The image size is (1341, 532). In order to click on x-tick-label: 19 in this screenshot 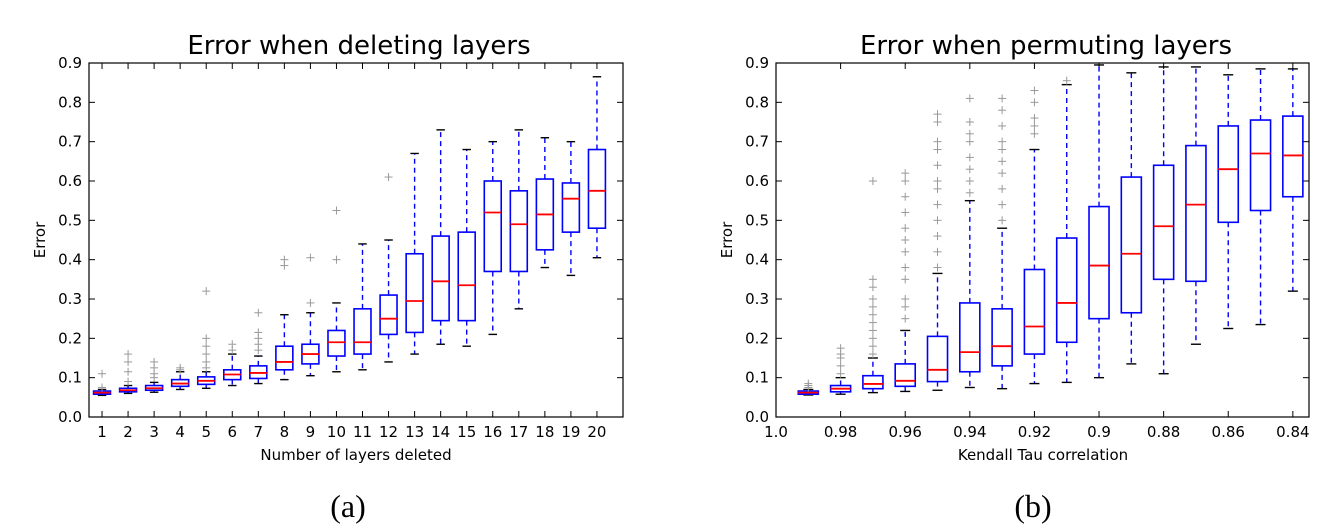, I will do `click(570, 432)`.